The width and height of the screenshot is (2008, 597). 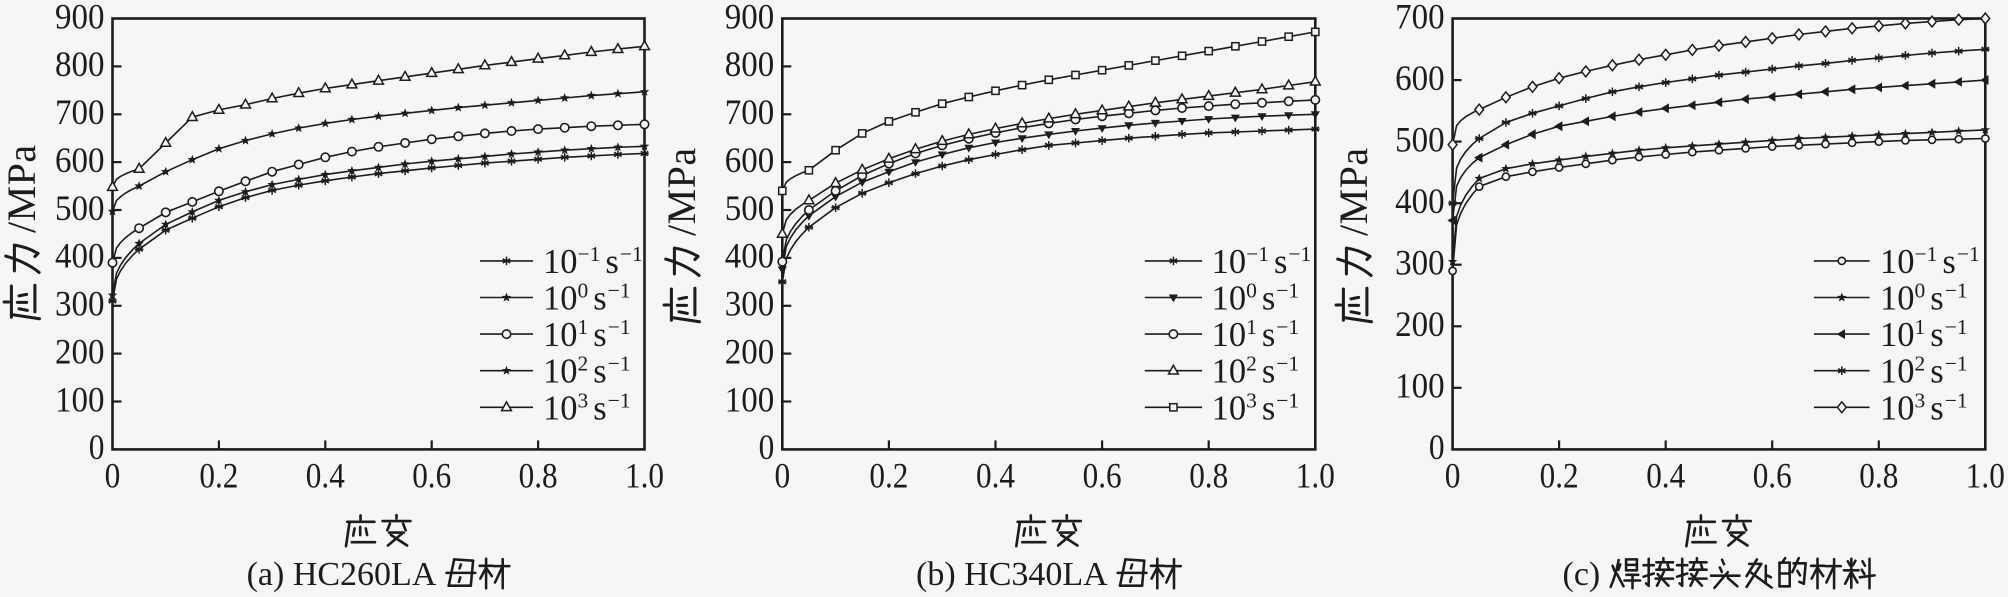 What do you see at coordinates (345, 574) in the screenshot?
I see `svg-text: (a) HC260LA` at bounding box center [345, 574].